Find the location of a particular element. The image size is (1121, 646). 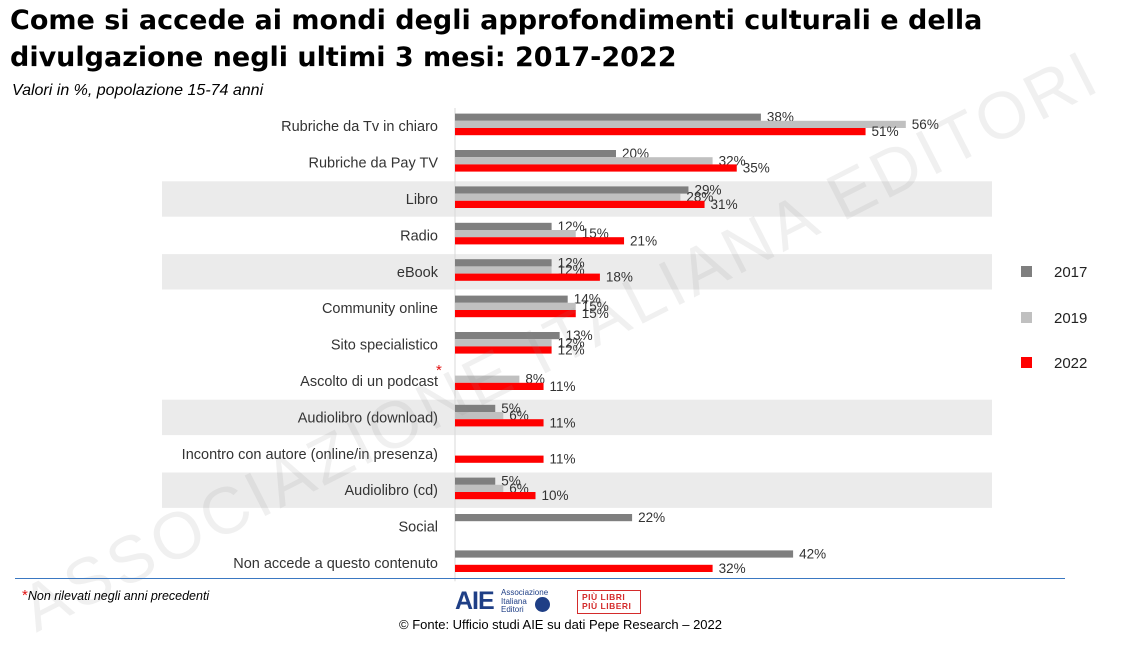

piu-libri-logo: PIÙ LIBRI PIÙ LIBERI is located at coordinates (609, 602).